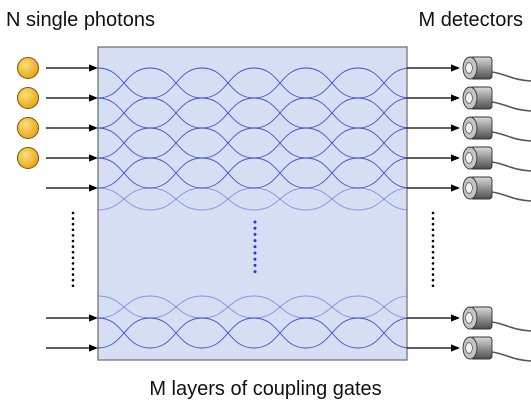 This screenshot has height=407, width=531. Describe the element at coordinates (496, 209) in the screenshot. I see `detector-array` at that location.